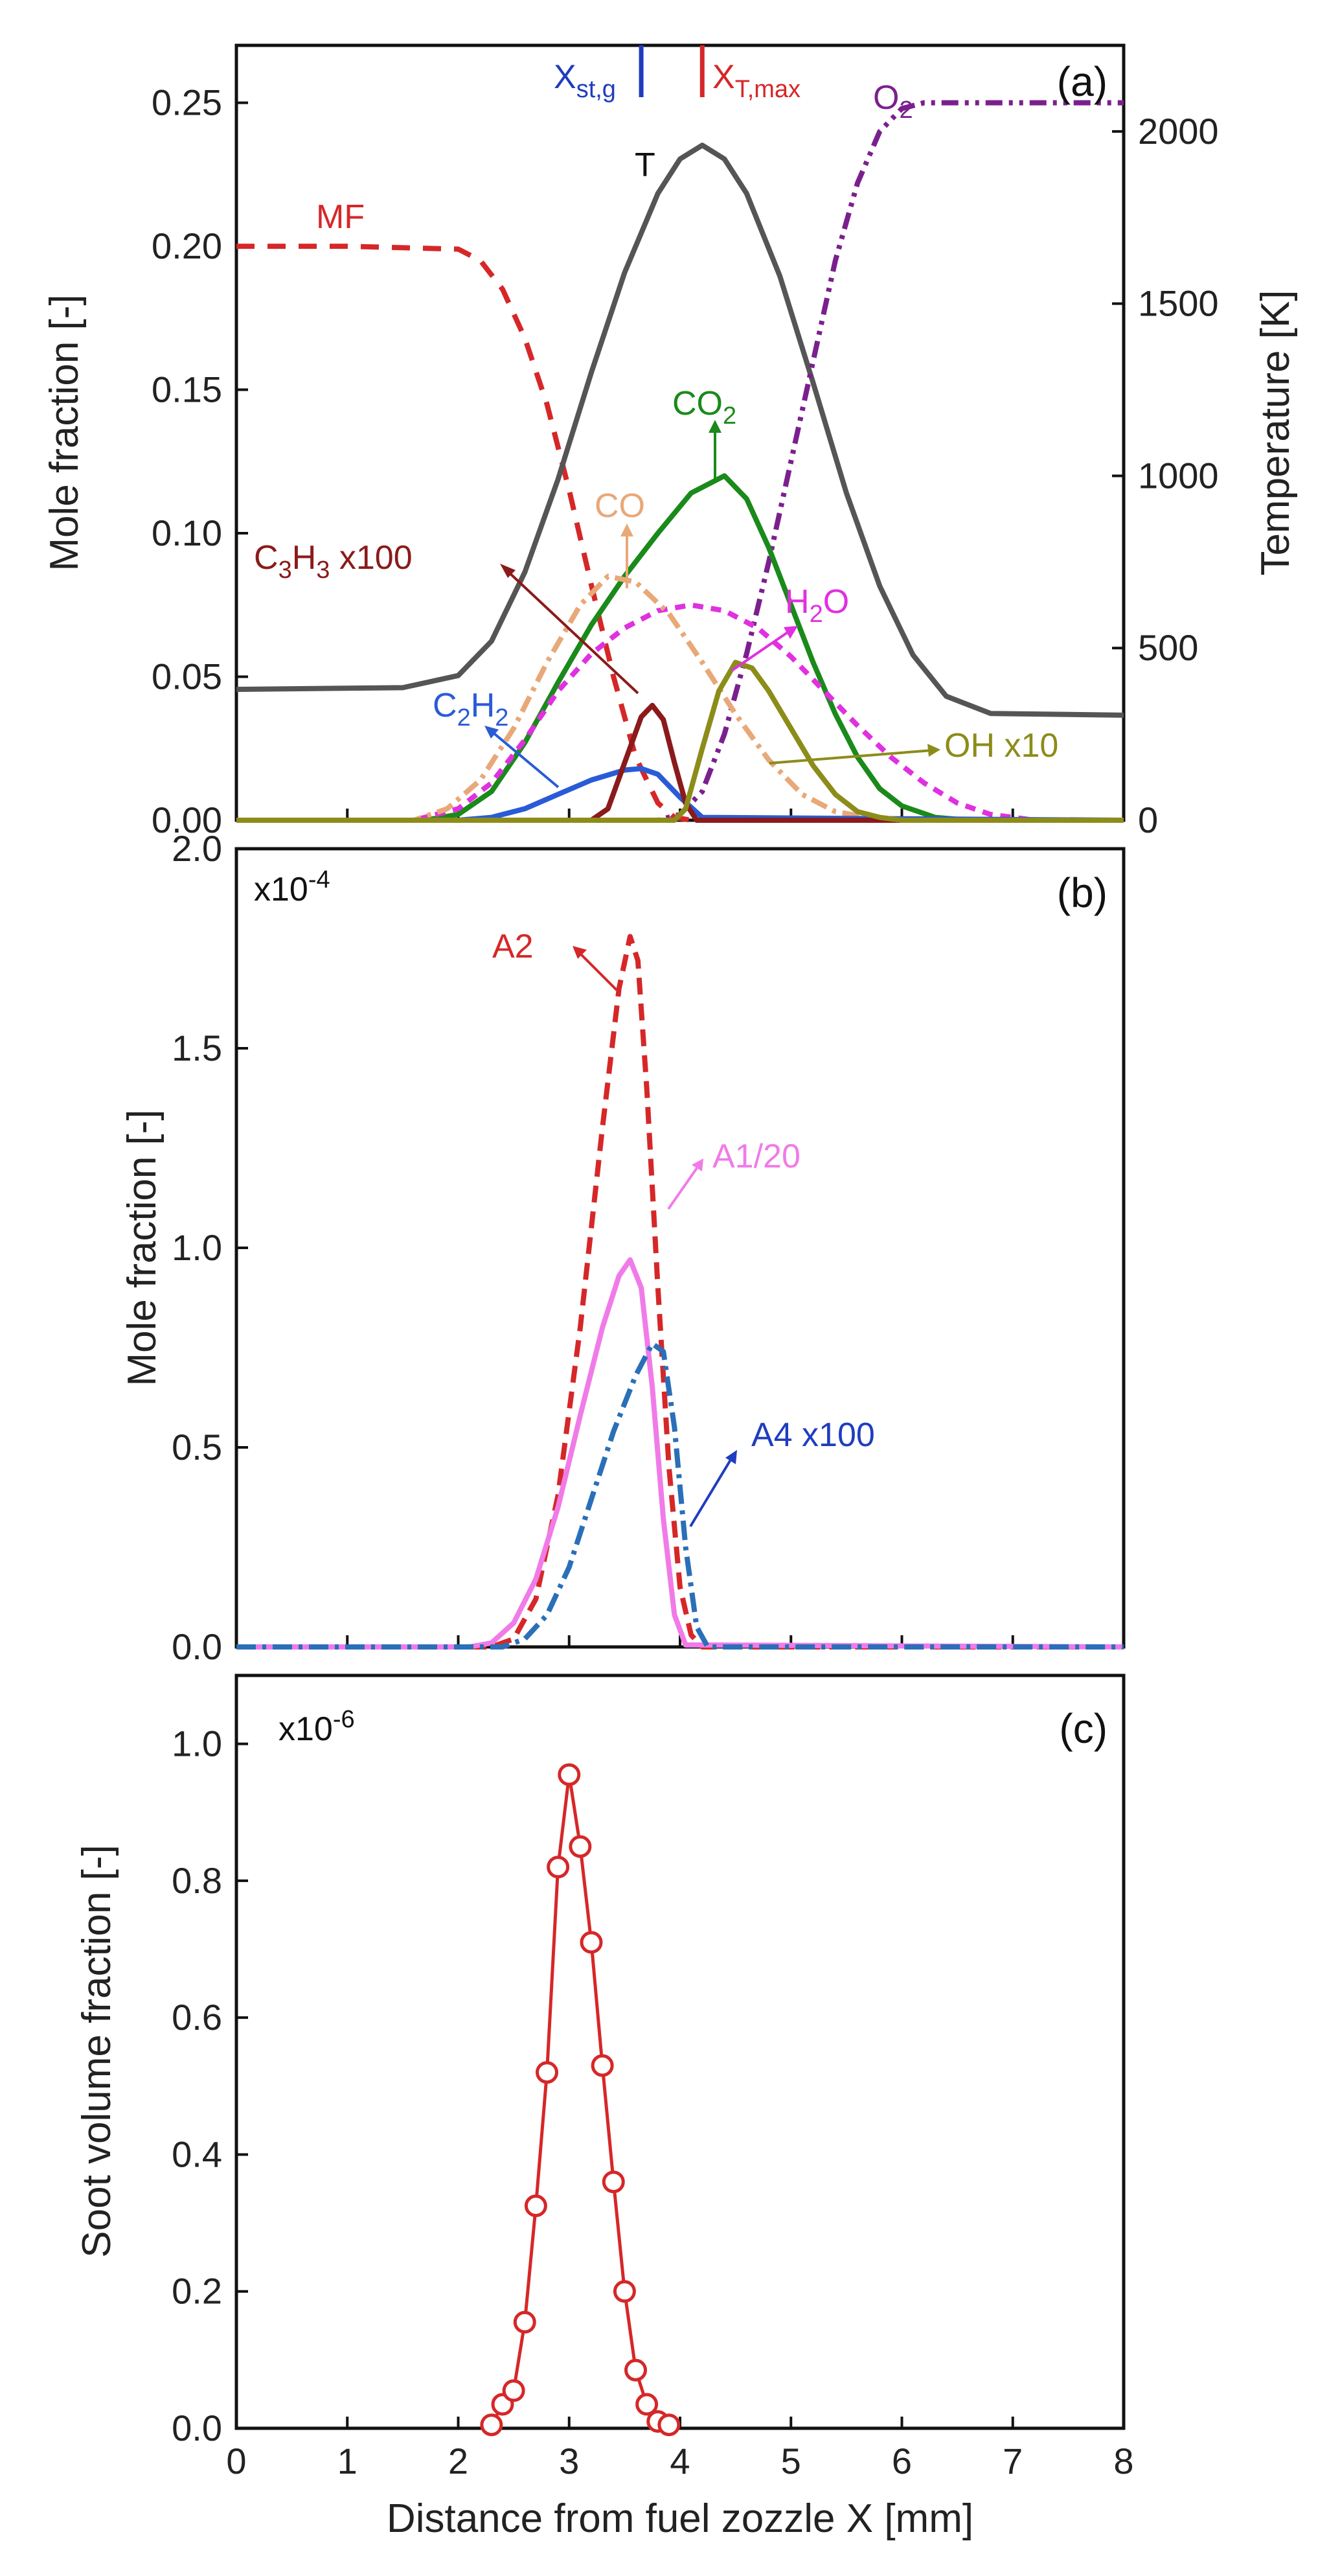 This screenshot has height=2576, width=1329. Describe the element at coordinates (197, 1881) in the screenshot. I see `y-tick-label-c-4: 0.8` at that location.